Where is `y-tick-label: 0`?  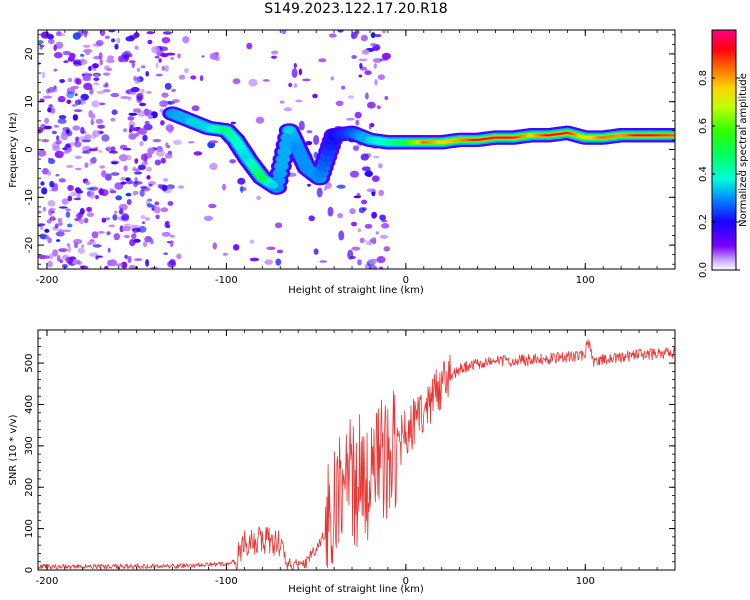 y-tick-label: 0 is located at coordinates (29, 149).